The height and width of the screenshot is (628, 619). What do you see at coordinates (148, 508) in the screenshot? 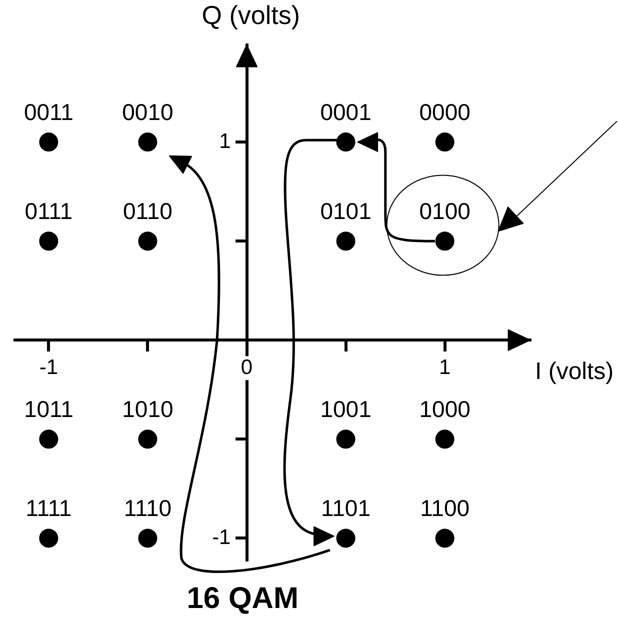
I see `annotation: 1110` at bounding box center [148, 508].